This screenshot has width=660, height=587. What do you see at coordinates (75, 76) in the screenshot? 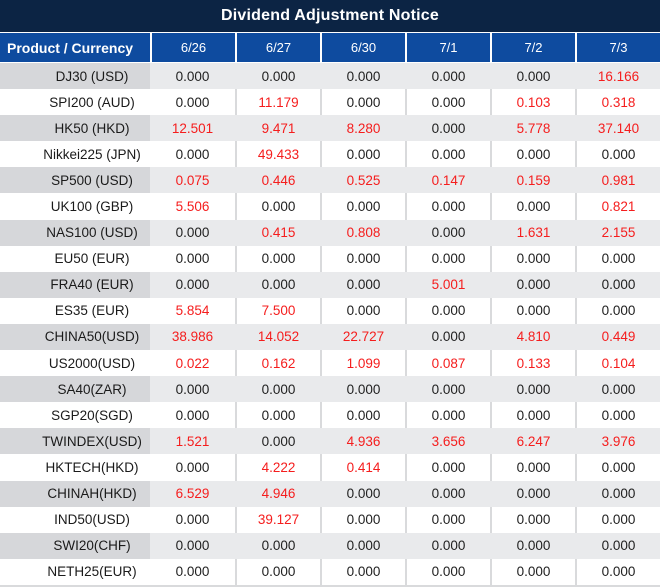
I see `product-cell: DJ30 (USD)` at bounding box center [75, 76].